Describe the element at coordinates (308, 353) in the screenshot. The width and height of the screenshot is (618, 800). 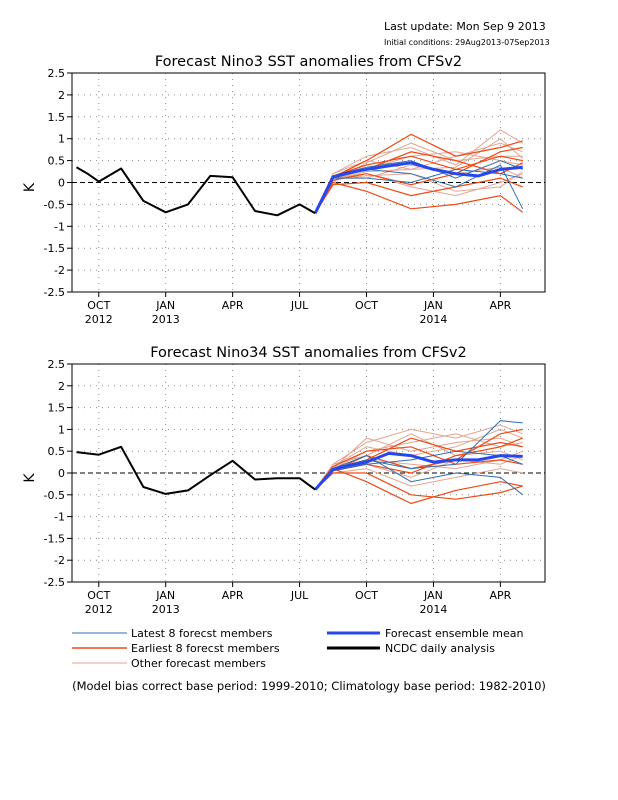
I see `chart-title: Forecast Nino34 SST anomalies from CFSv2` at that location.